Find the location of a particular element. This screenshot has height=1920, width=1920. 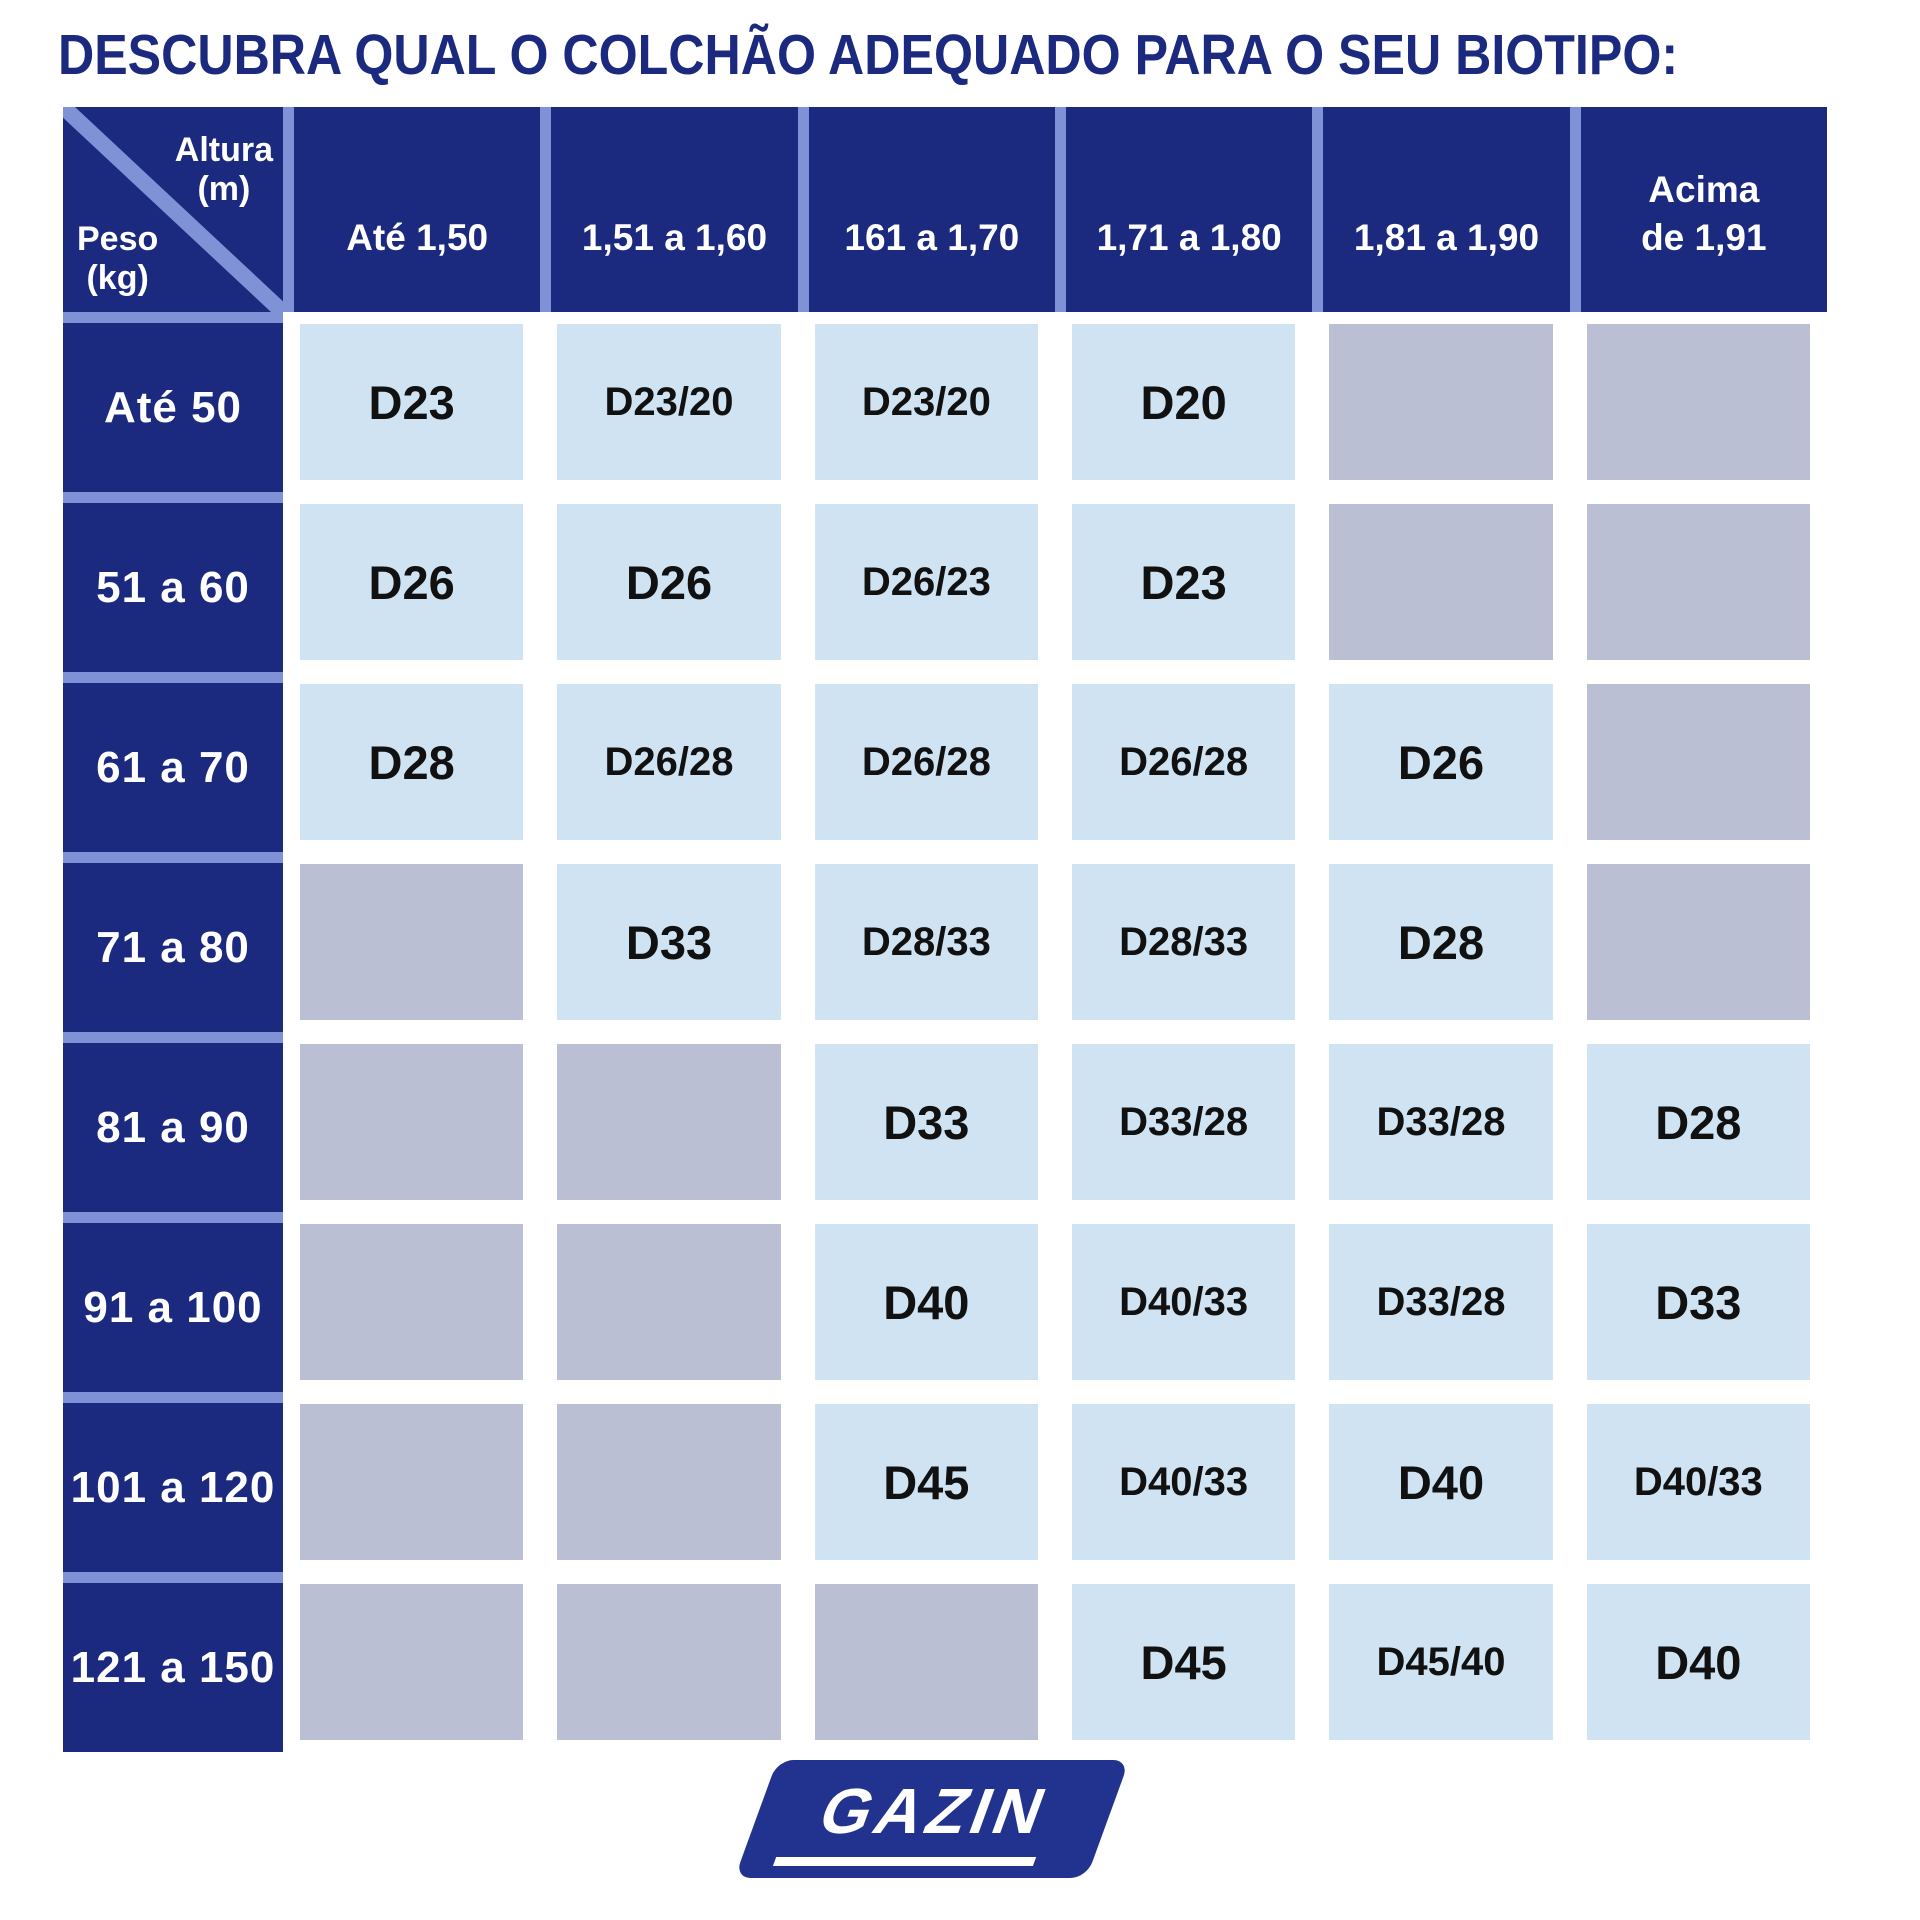

density-cell: D28/33 is located at coordinates (926, 942).